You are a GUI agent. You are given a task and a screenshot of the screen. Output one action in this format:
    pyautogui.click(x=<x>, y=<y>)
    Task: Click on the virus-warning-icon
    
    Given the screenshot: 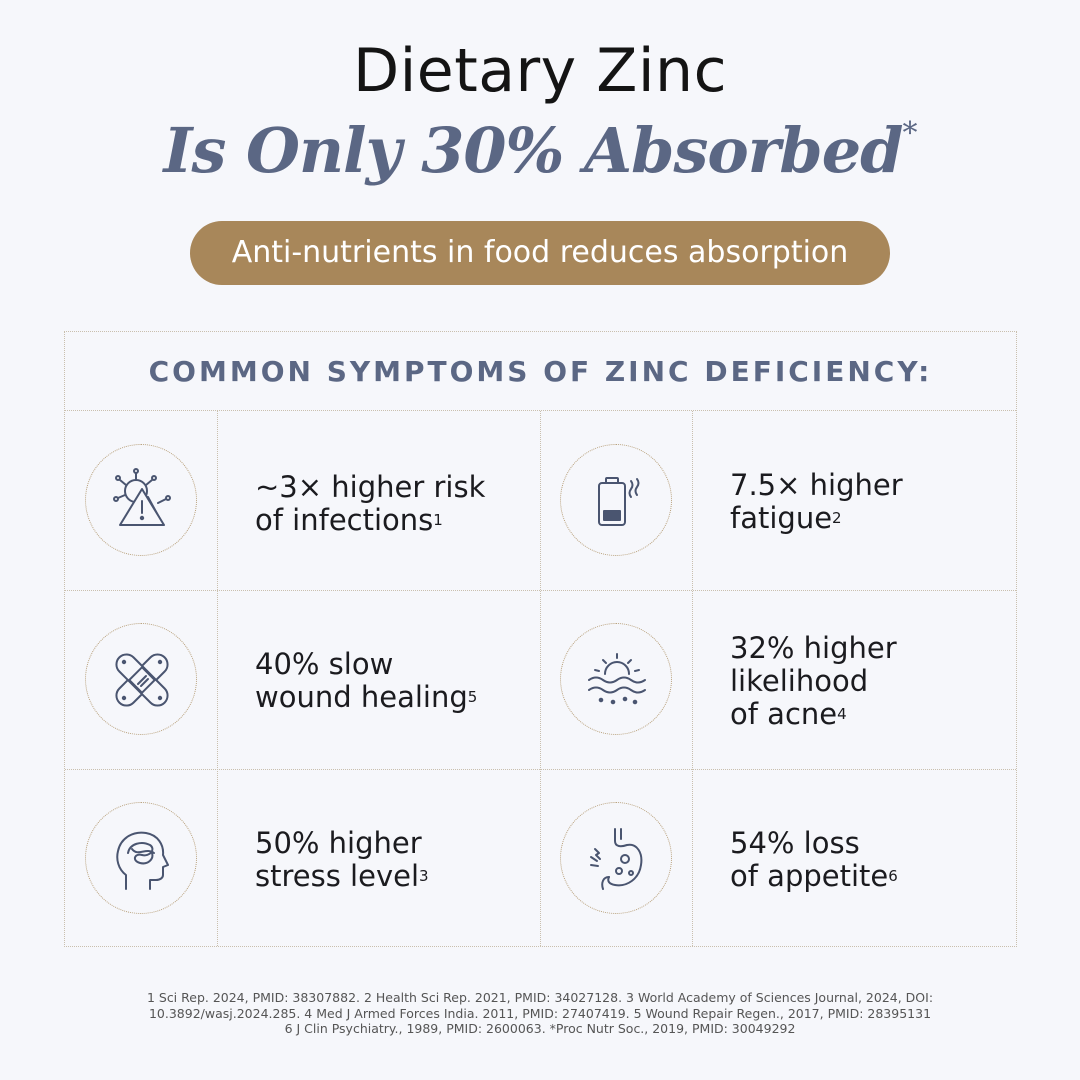 What is the action you would take?
    pyautogui.click(x=142, y=497)
    